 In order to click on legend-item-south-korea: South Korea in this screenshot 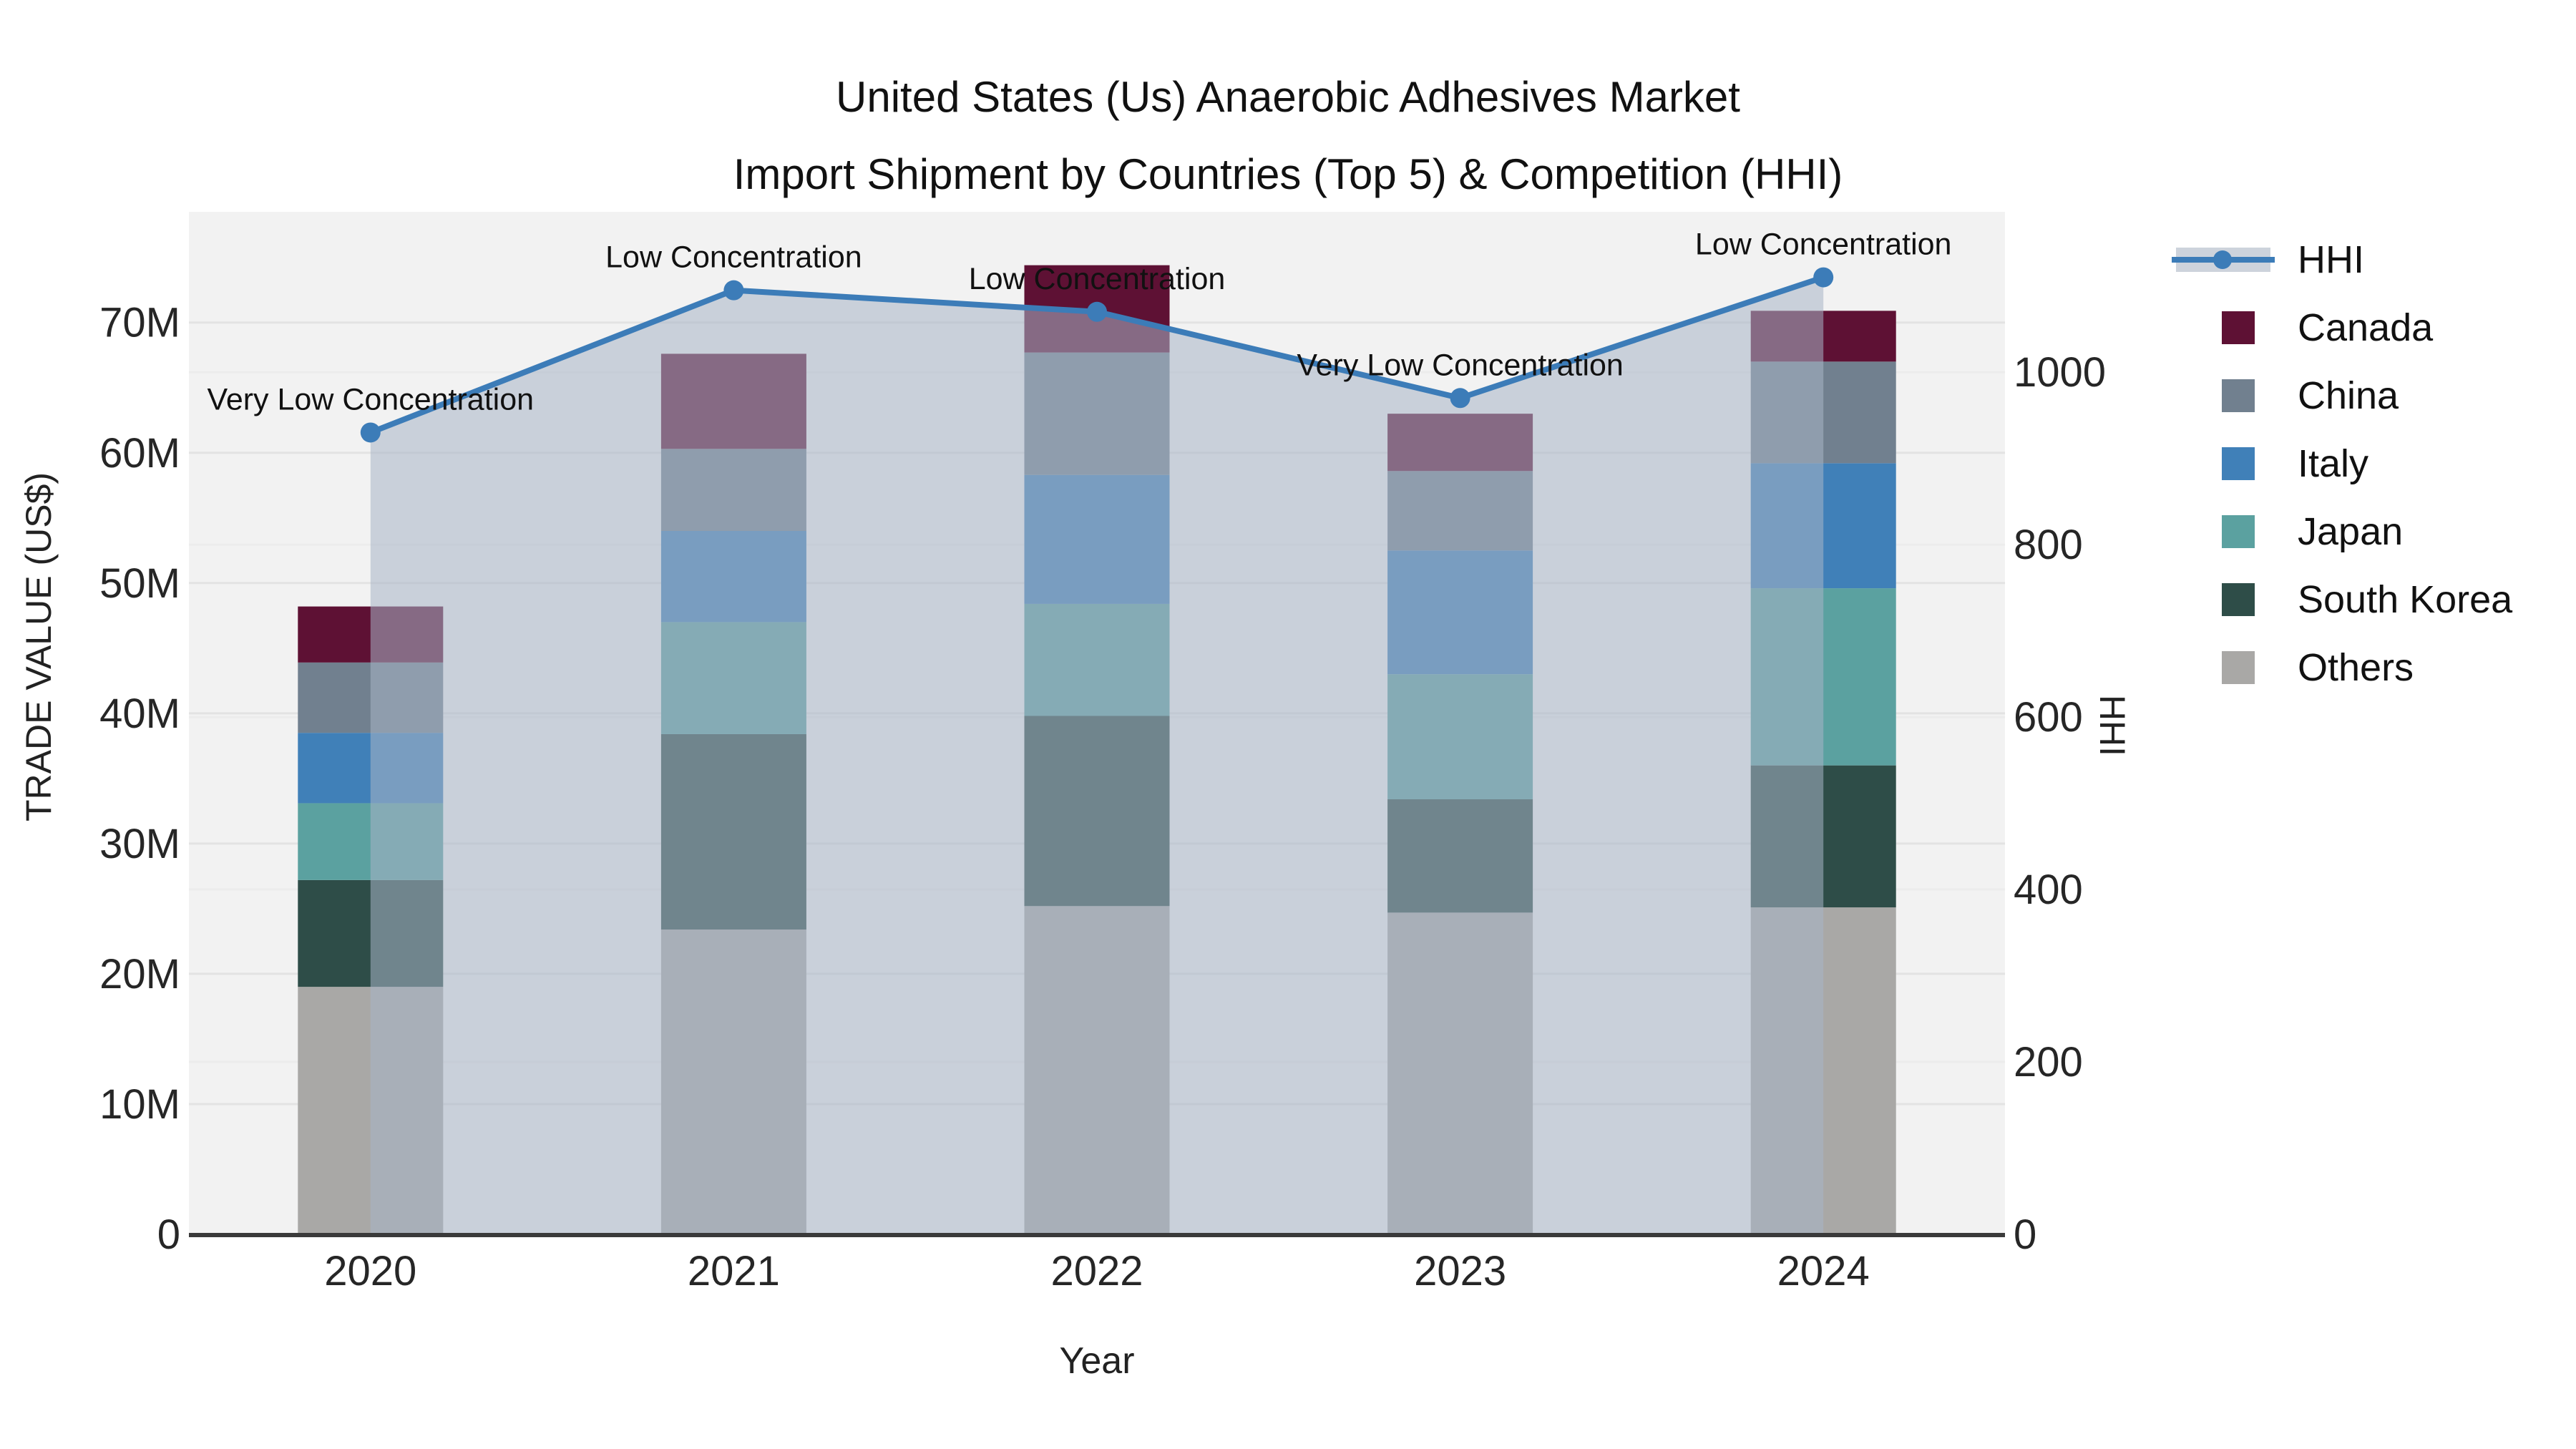, I will do `click(2342, 599)`.